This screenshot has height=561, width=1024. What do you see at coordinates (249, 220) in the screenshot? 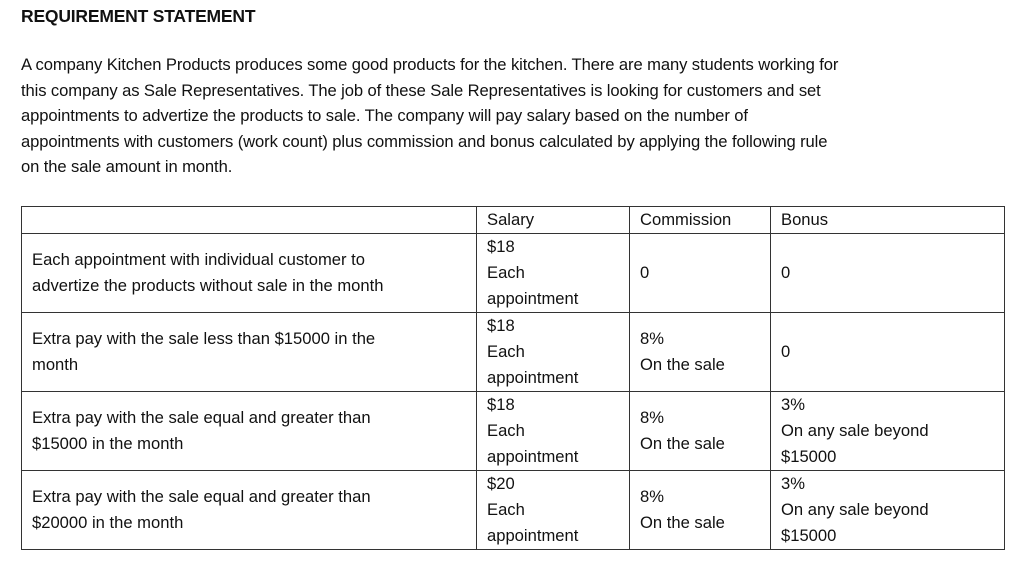
I see `header-cell` at bounding box center [249, 220].